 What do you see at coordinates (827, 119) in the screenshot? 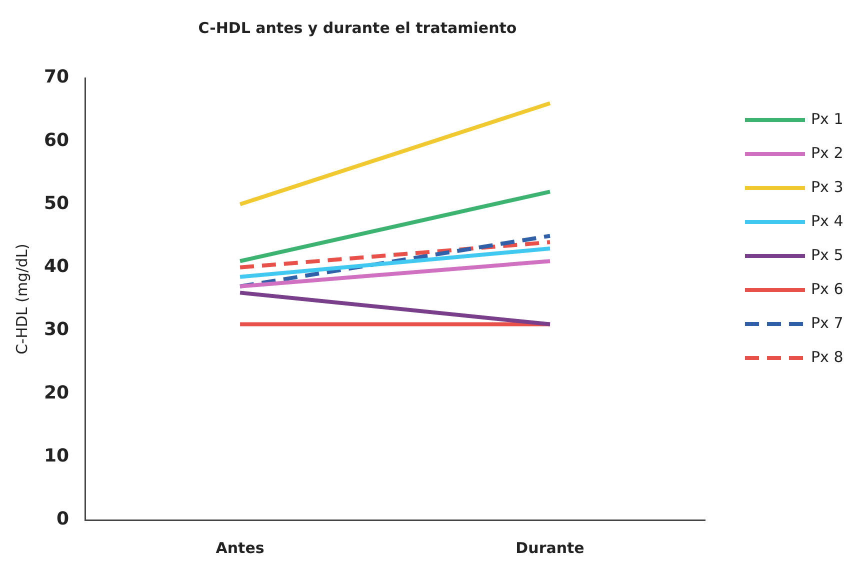
I see `legend-label: Px 1` at bounding box center [827, 119].